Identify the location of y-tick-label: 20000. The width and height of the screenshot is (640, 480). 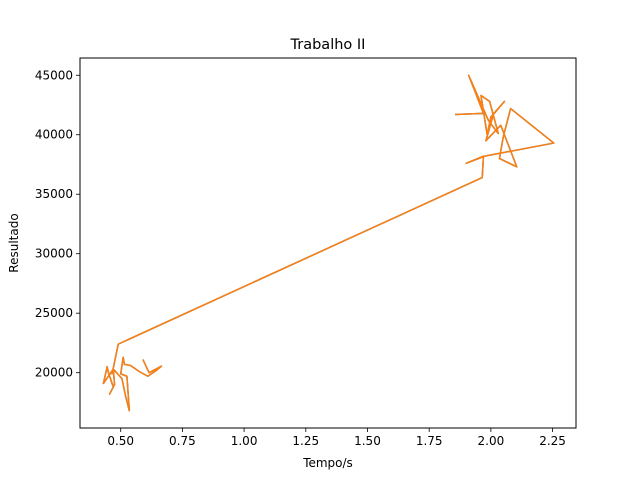
(54, 373).